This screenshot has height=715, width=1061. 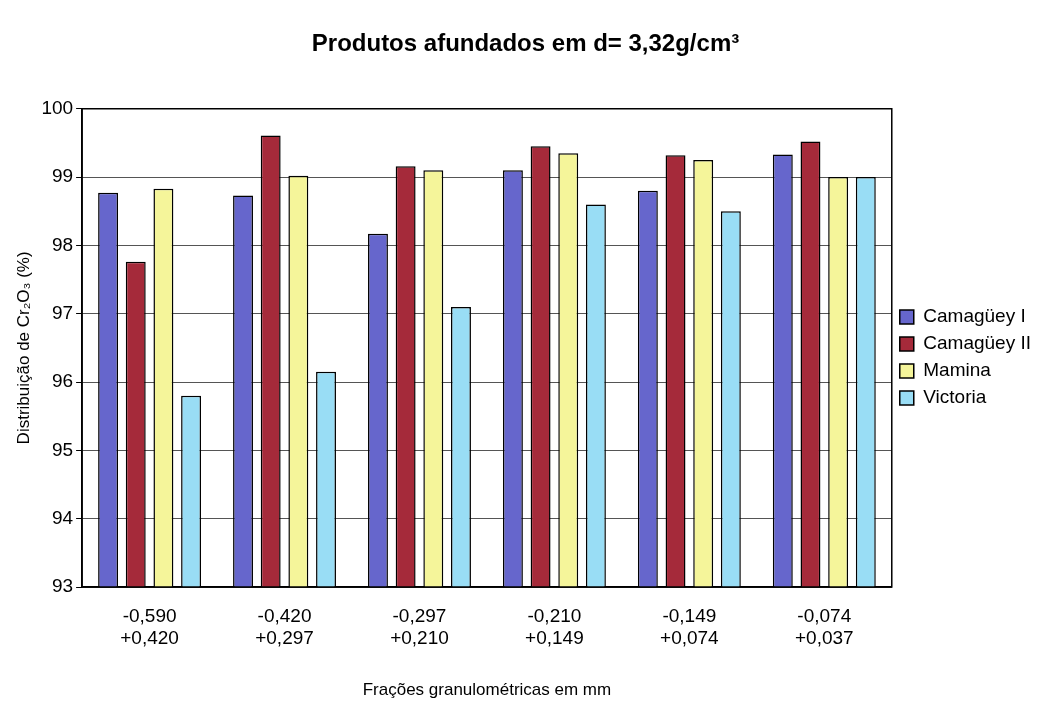 I want to click on chart-title: Produtos afundados em d= 3,32g/cm³, so click(x=525, y=43).